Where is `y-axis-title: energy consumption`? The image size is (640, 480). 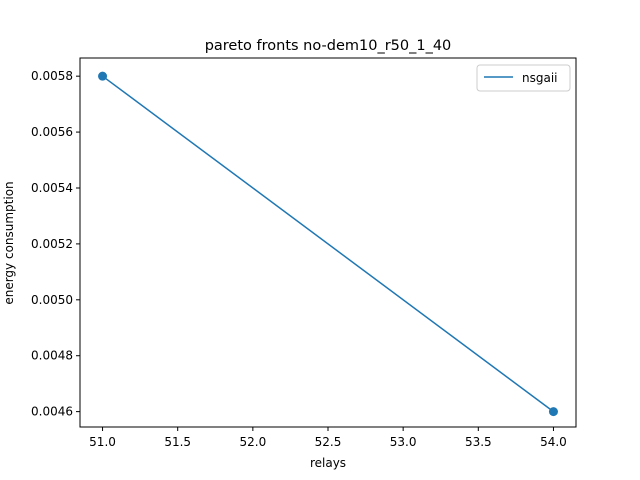
y-axis-title: energy consumption is located at coordinates (9, 242).